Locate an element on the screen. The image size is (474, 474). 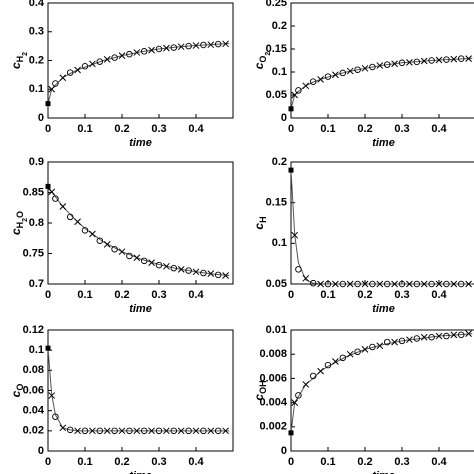
y-axis-label: cO is located at coordinates (17, 391).